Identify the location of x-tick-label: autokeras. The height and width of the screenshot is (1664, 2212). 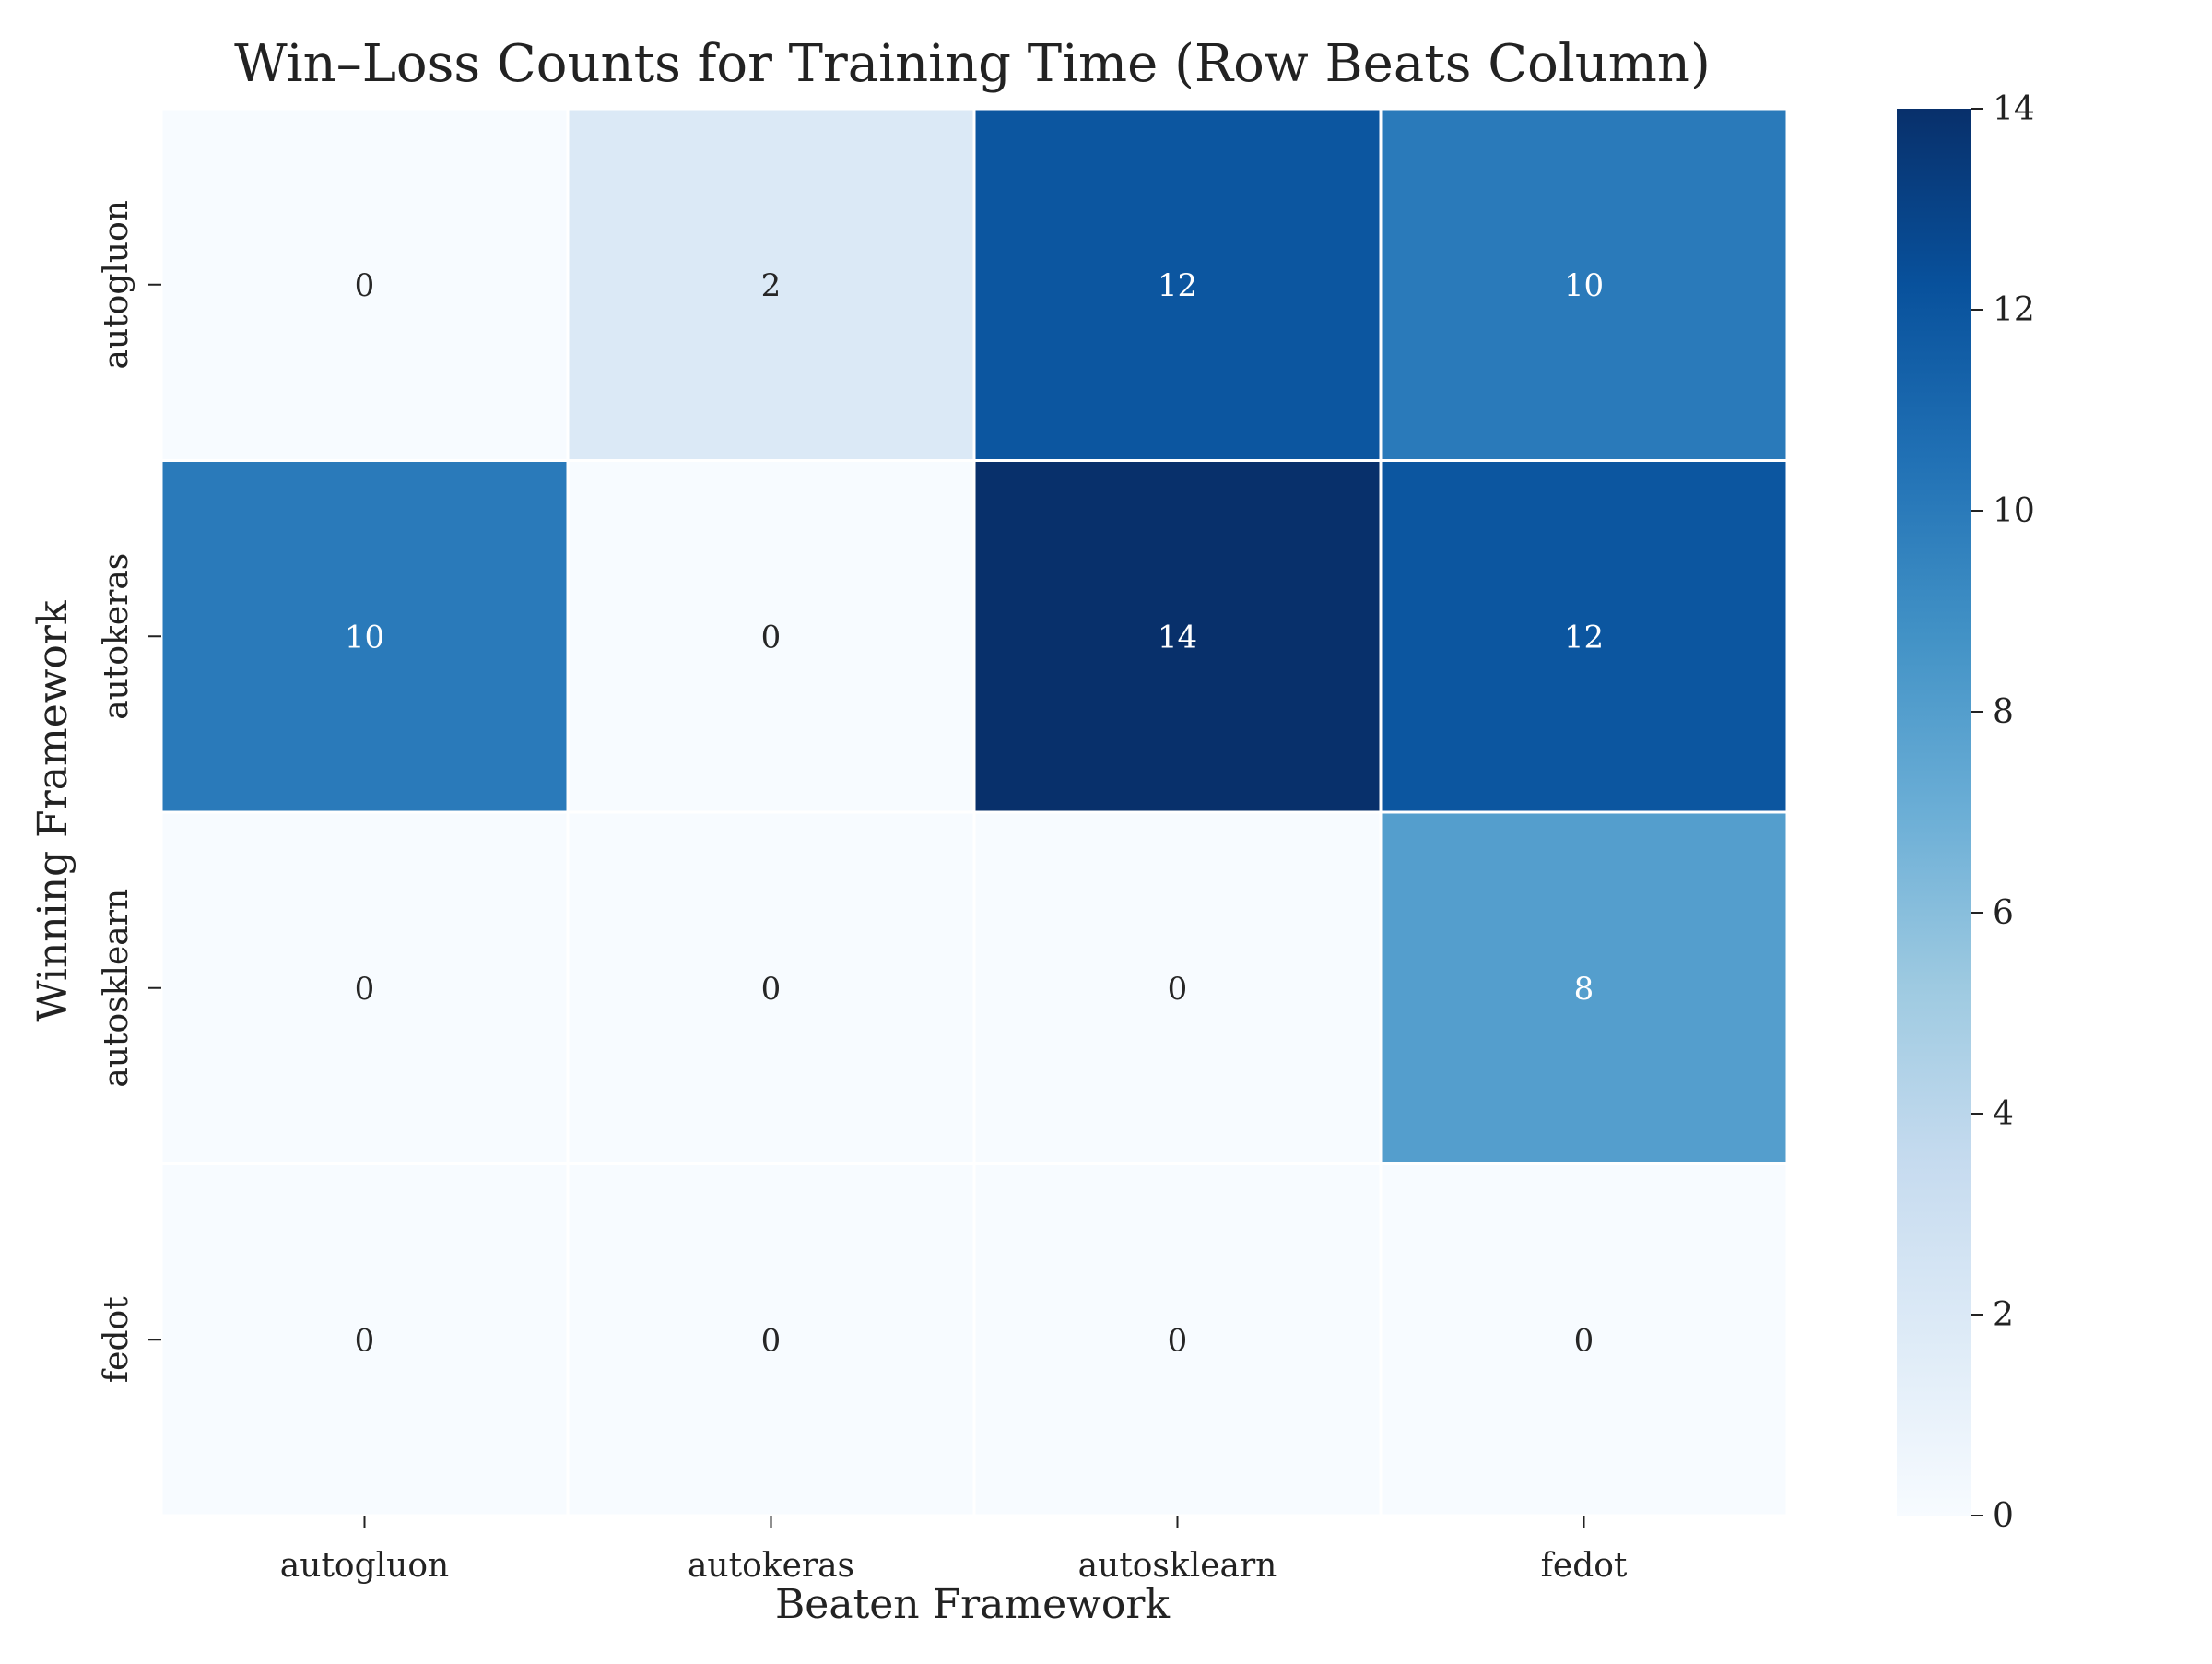
(771, 1566).